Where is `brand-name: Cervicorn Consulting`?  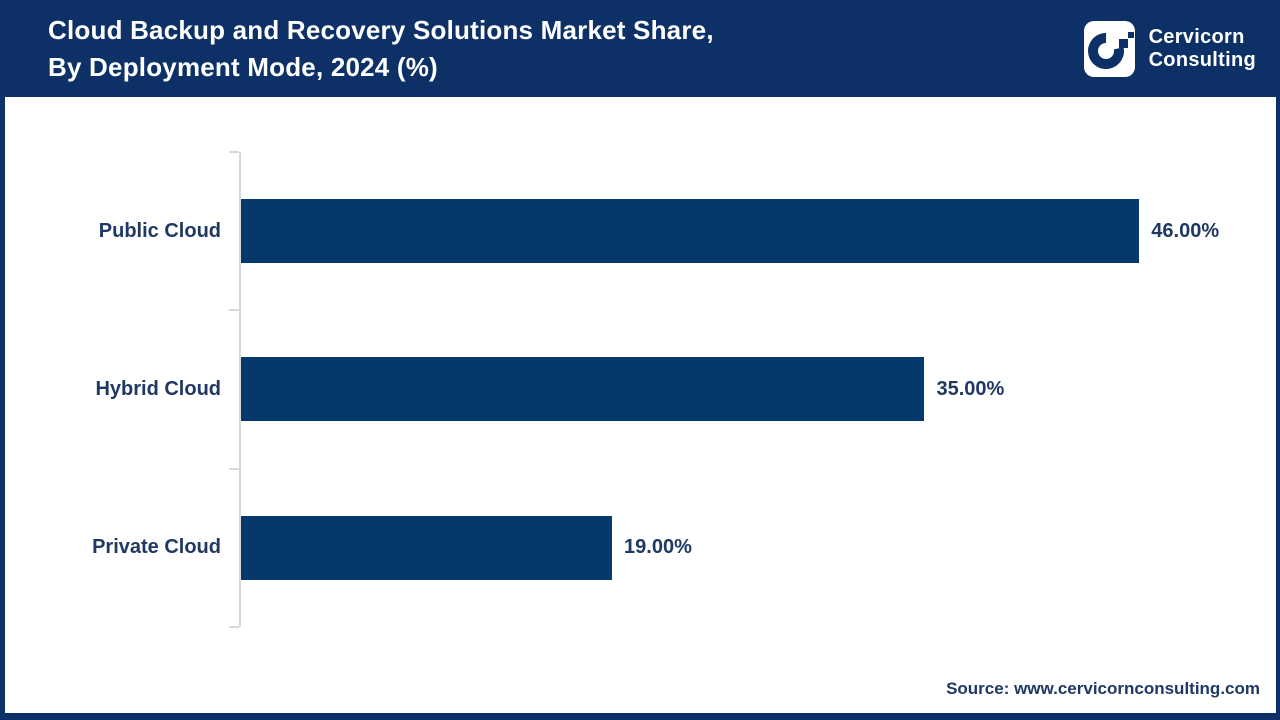 brand-name: Cervicorn Consulting is located at coordinates (1202, 49).